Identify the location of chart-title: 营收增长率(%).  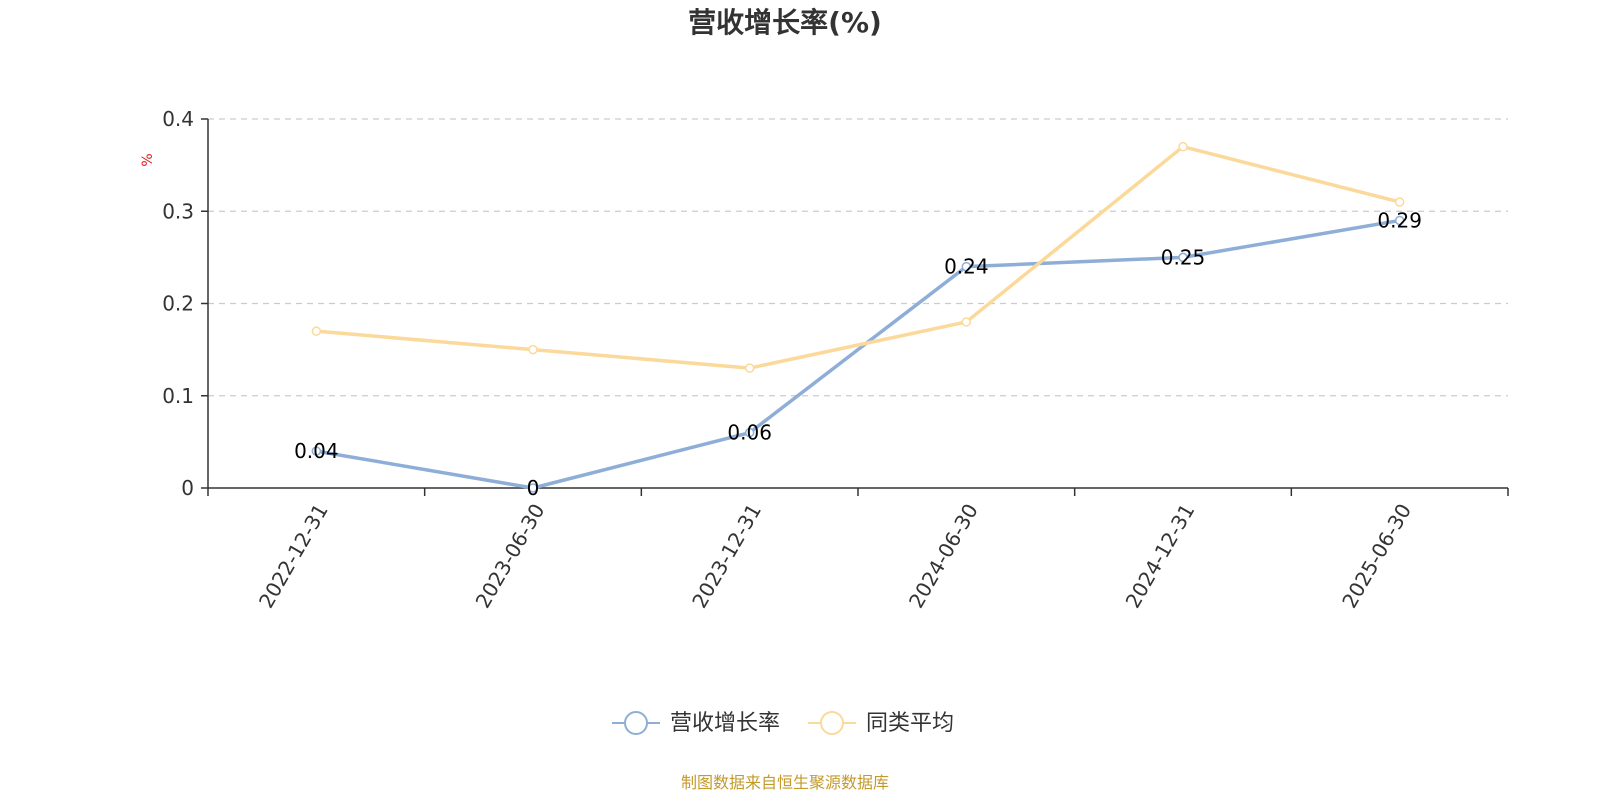
(785, 22).